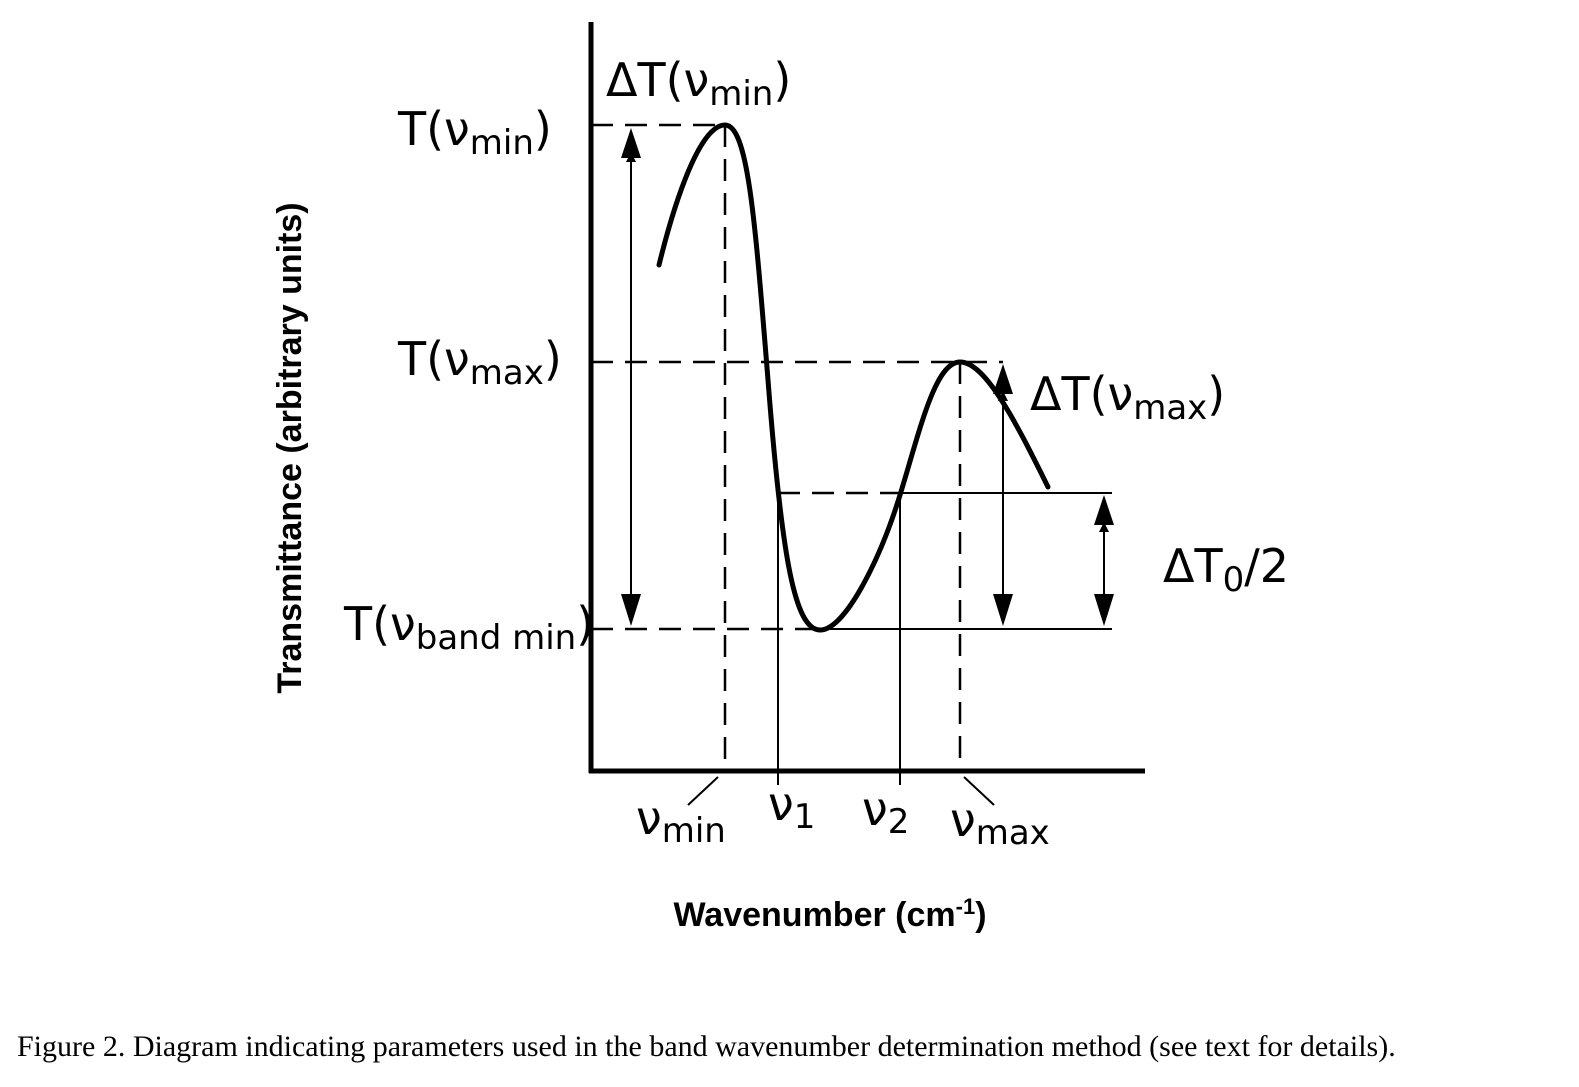 The height and width of the screenshot is (1087, 1579). What do you see at coordinates (1000, 823) in the screenshot?
I see `label-v-max: νmax` at bounding box center [1000, 823].